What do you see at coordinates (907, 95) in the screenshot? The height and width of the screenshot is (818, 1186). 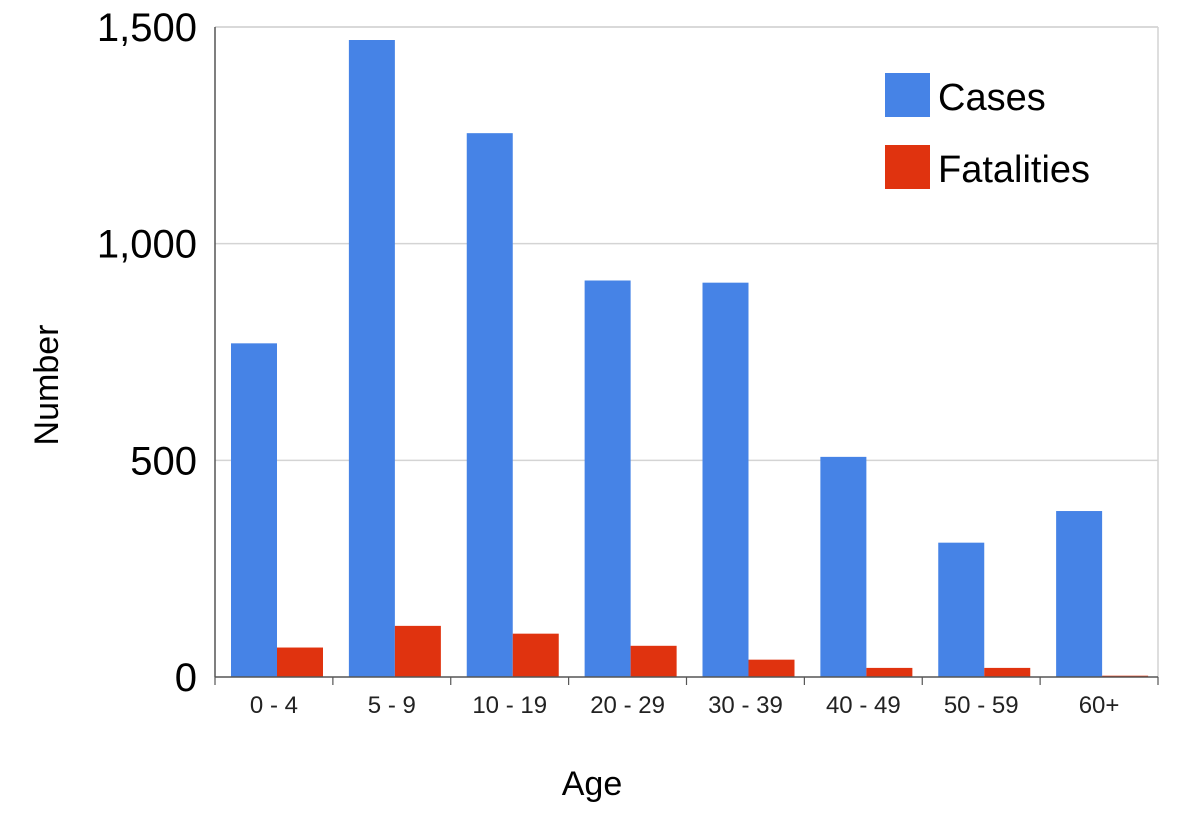 I see `legend-swatch-cases` at bounding box center [907, 95].